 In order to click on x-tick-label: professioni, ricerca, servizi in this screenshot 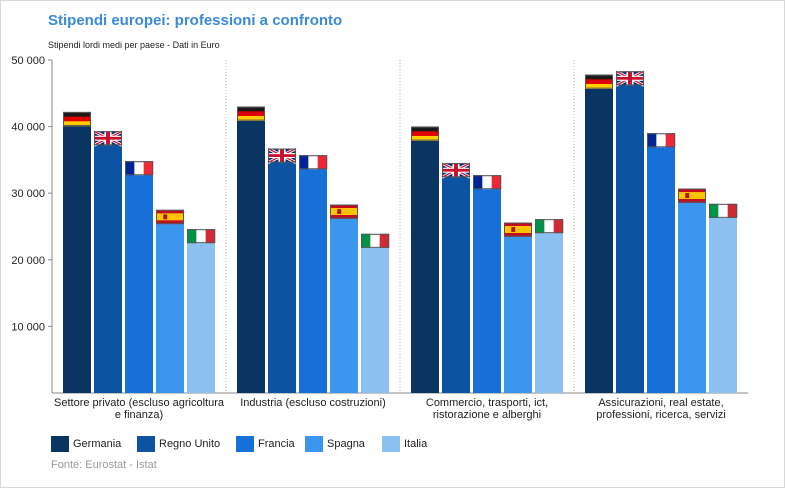, I will do `click(661, 415)`.